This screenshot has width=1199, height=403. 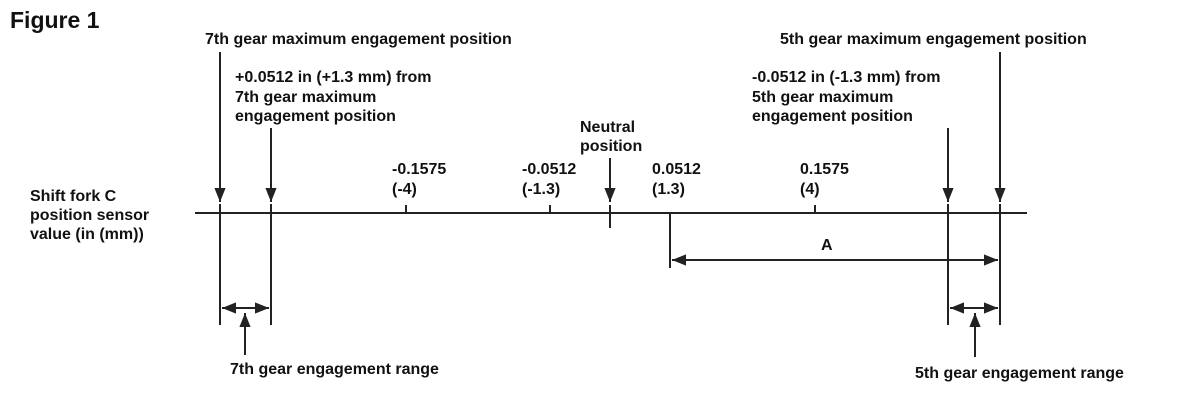 I want to click on axis-label: position sensor, so click(x=89, y=215).